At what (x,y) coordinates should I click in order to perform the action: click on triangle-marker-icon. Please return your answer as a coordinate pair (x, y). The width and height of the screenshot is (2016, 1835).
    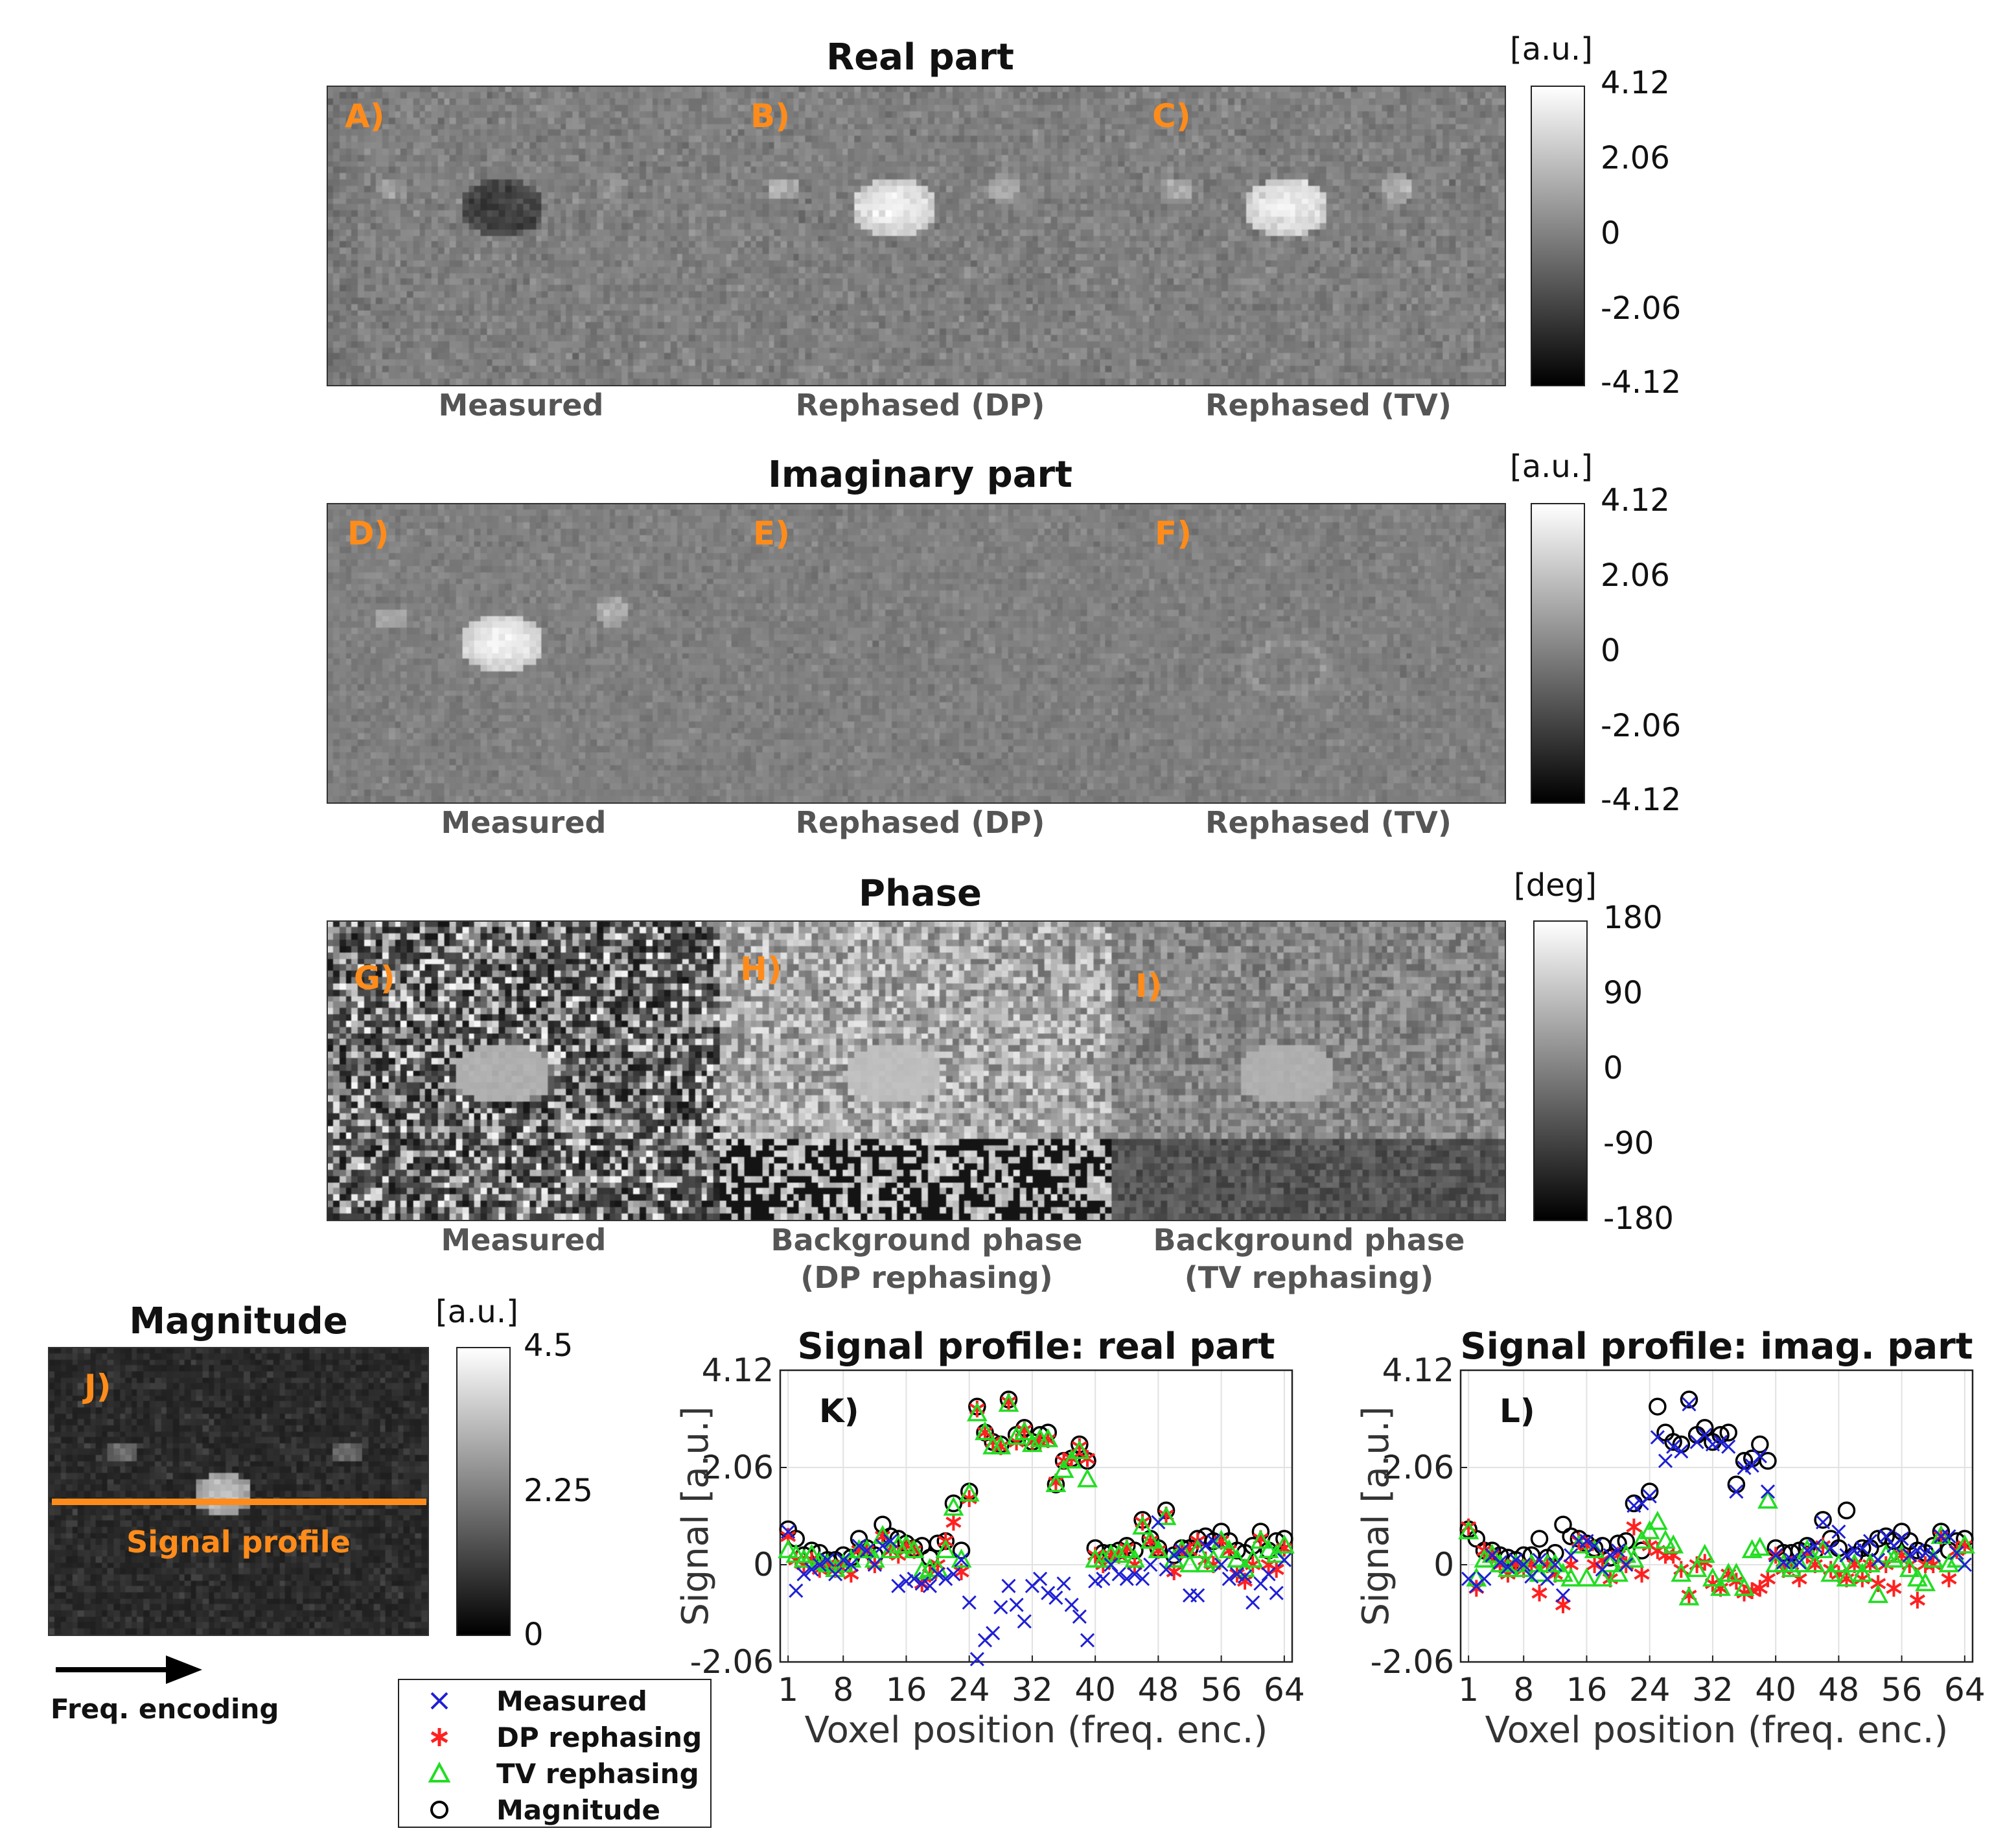
    Looking at the image, I should click on (439, 1771).